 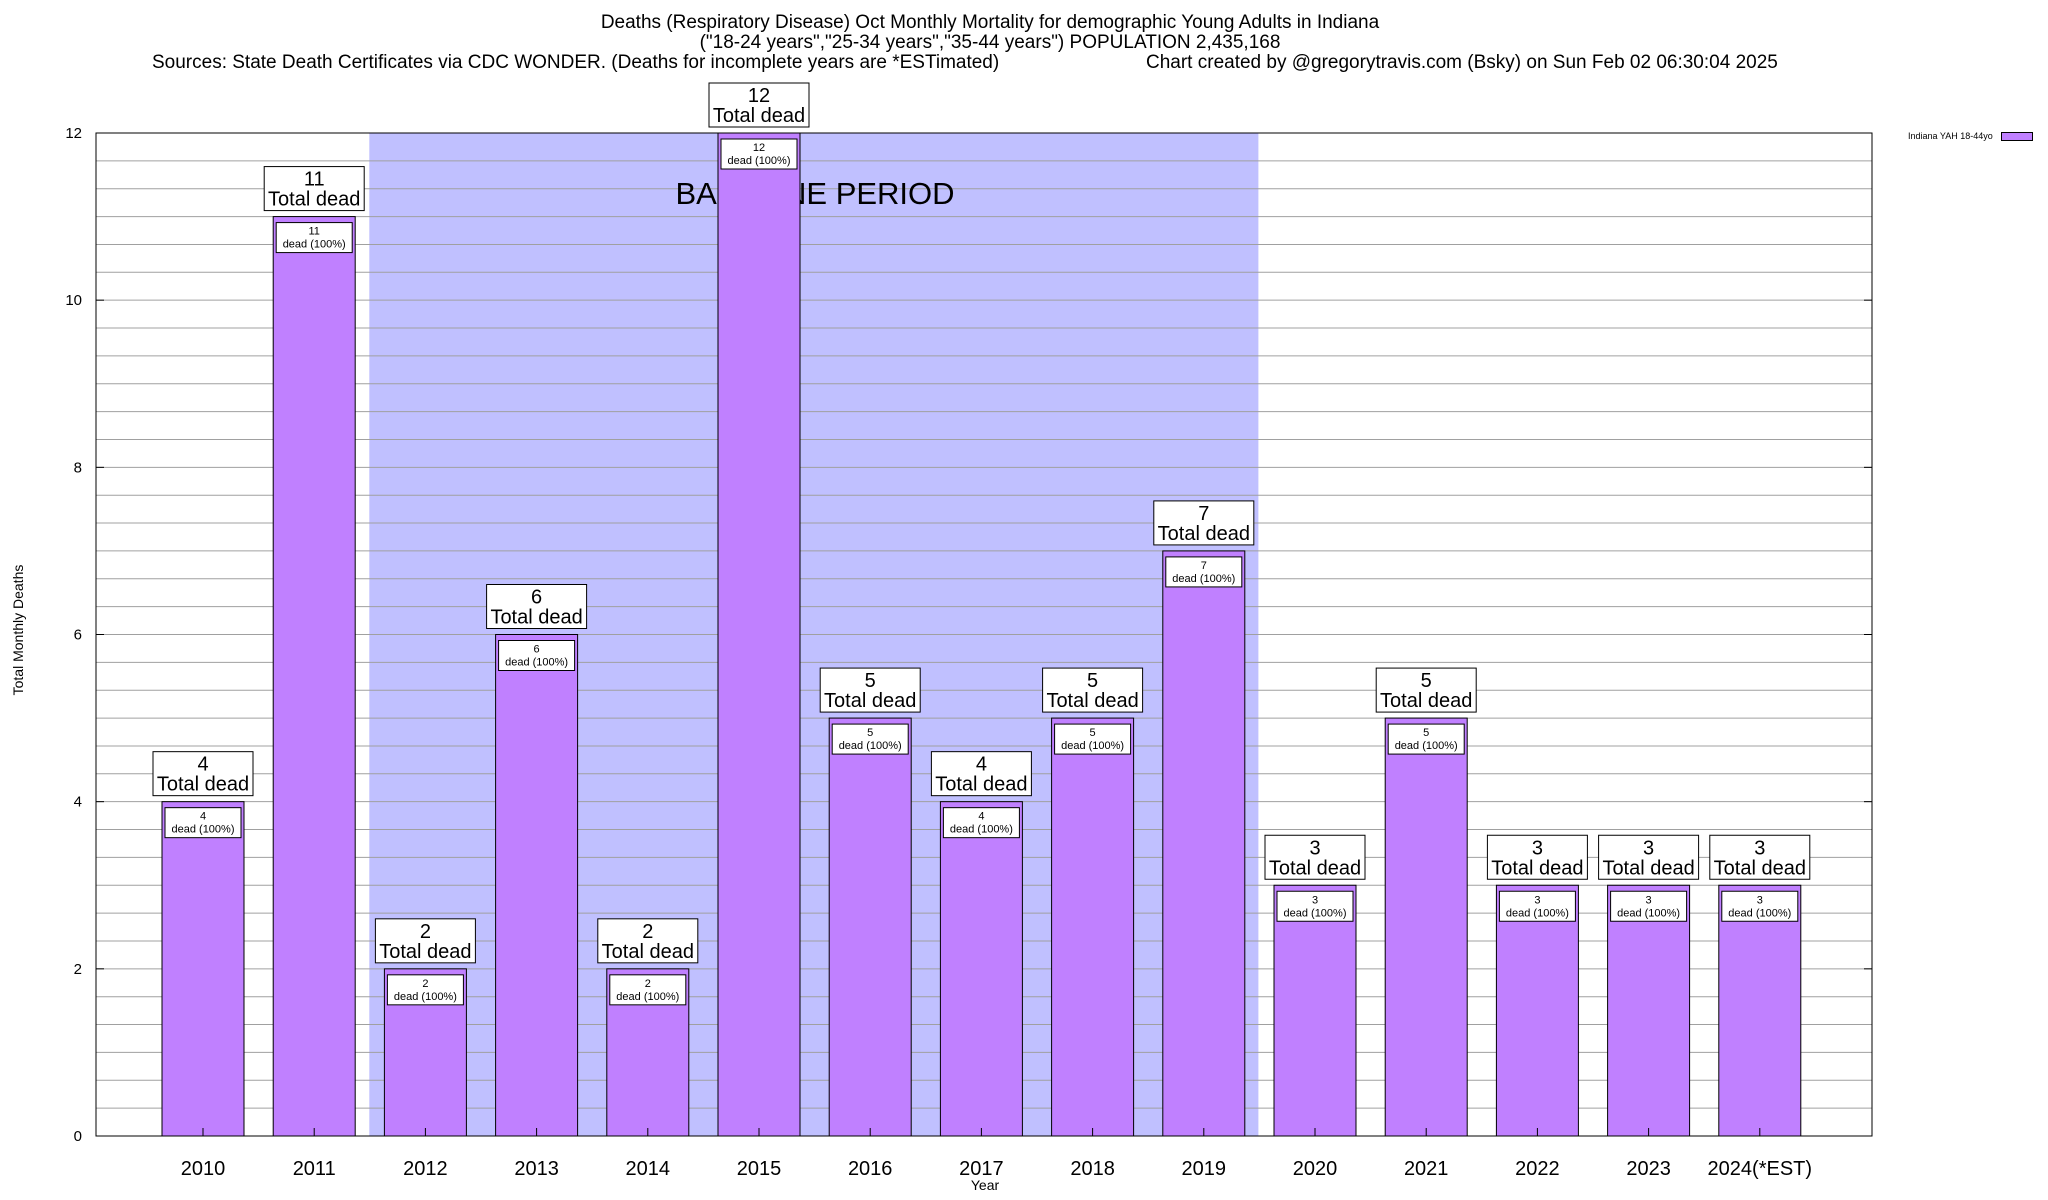 What do you see at coordinates (425, 1169) in the screenshot?
I see `x-tick-label: 2012` at bounding box center [425, 1169].